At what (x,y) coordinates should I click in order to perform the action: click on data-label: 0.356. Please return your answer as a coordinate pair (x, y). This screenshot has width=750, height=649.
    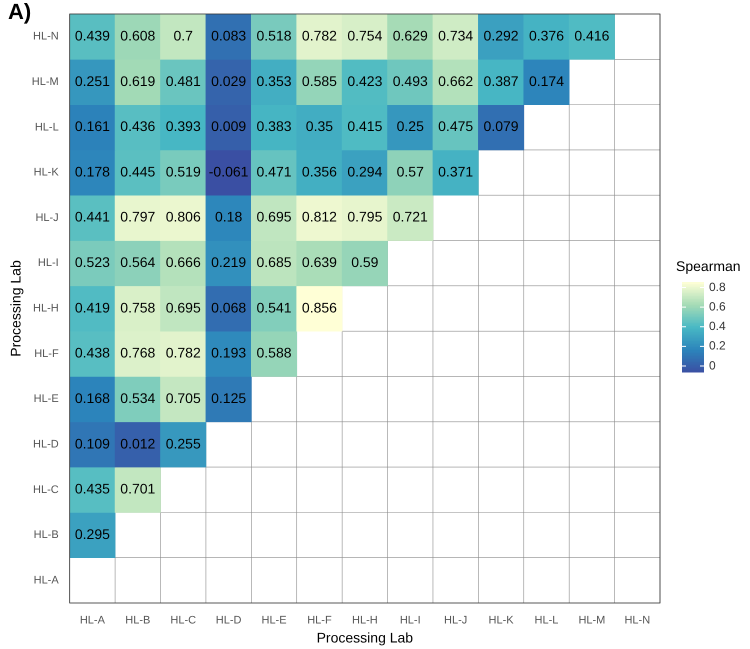
    Looking at the image, I should click on (320, 171).